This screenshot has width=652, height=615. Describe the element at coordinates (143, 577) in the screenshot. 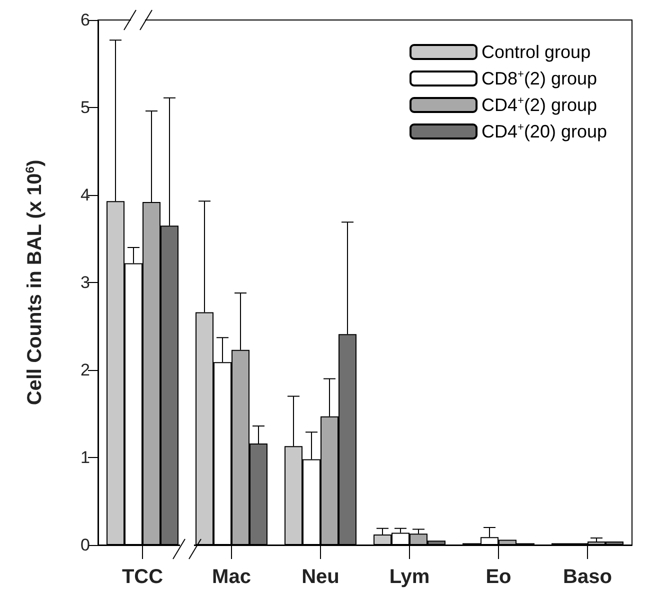

I see `x-tick-label: TCC` at that location.